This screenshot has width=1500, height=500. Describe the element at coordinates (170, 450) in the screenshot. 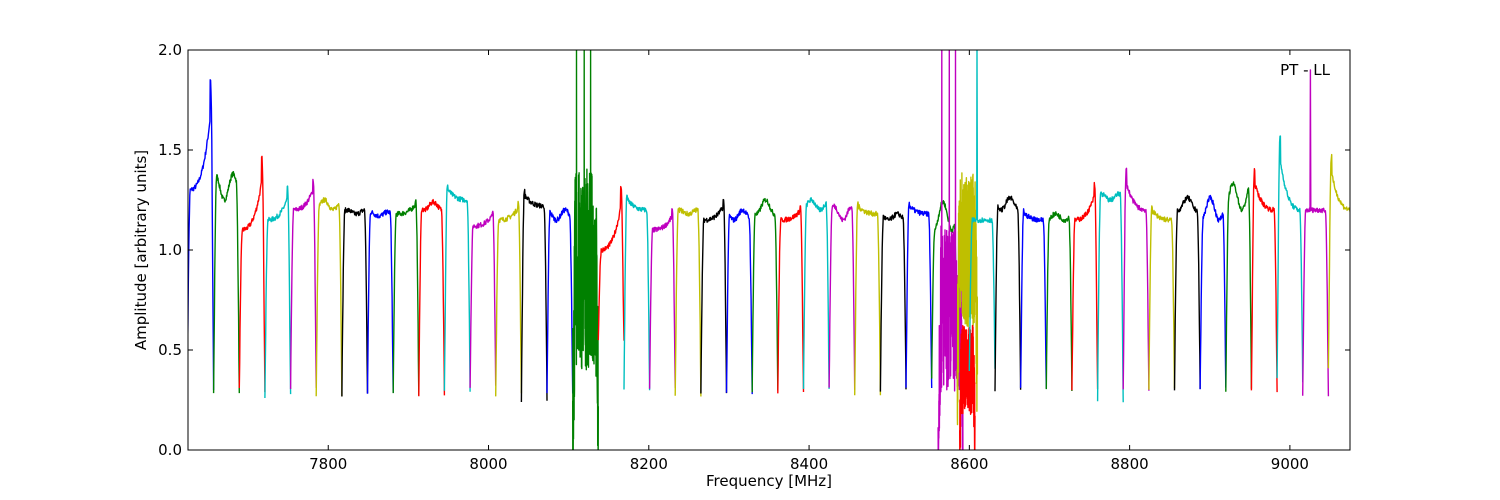

I see `y-tick-label: 0.0` at that location.